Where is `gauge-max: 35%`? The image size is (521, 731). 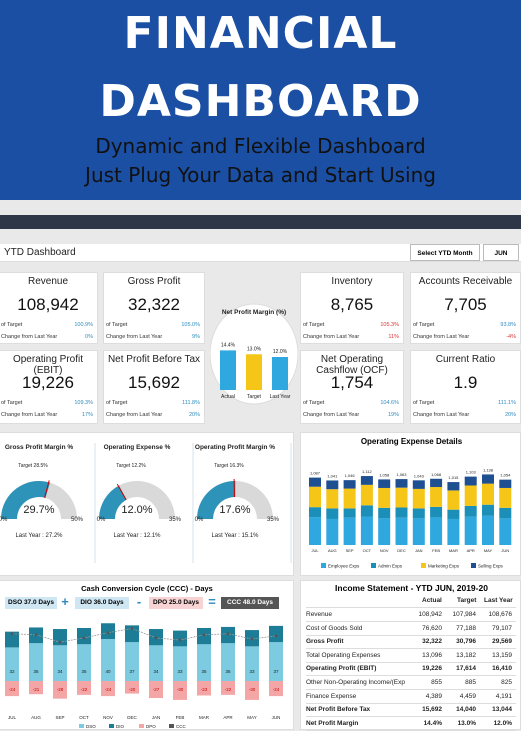 gauge-max: 35% is located at coordinates (175, 520).